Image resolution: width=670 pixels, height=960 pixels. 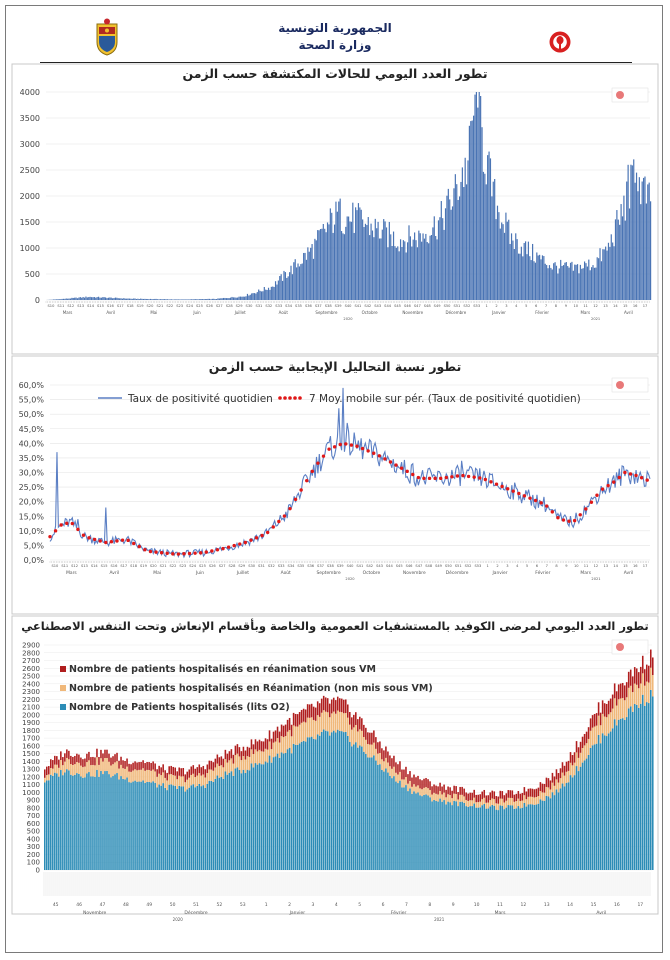 What do you see at coordinates (560, 42) in the screenshot?
I see `ministry-logo` at bounding box center [560, 42].